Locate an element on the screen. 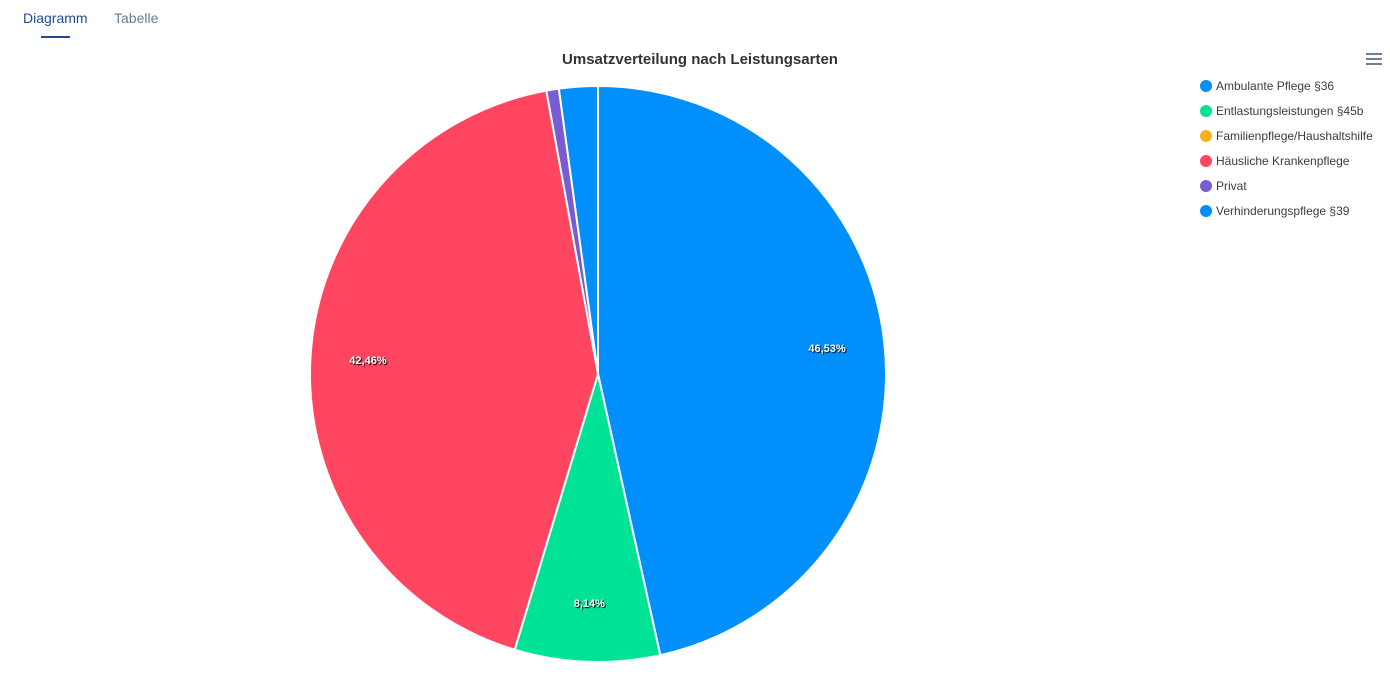  data-label: 8,14% is located at coordinates (589, 604).